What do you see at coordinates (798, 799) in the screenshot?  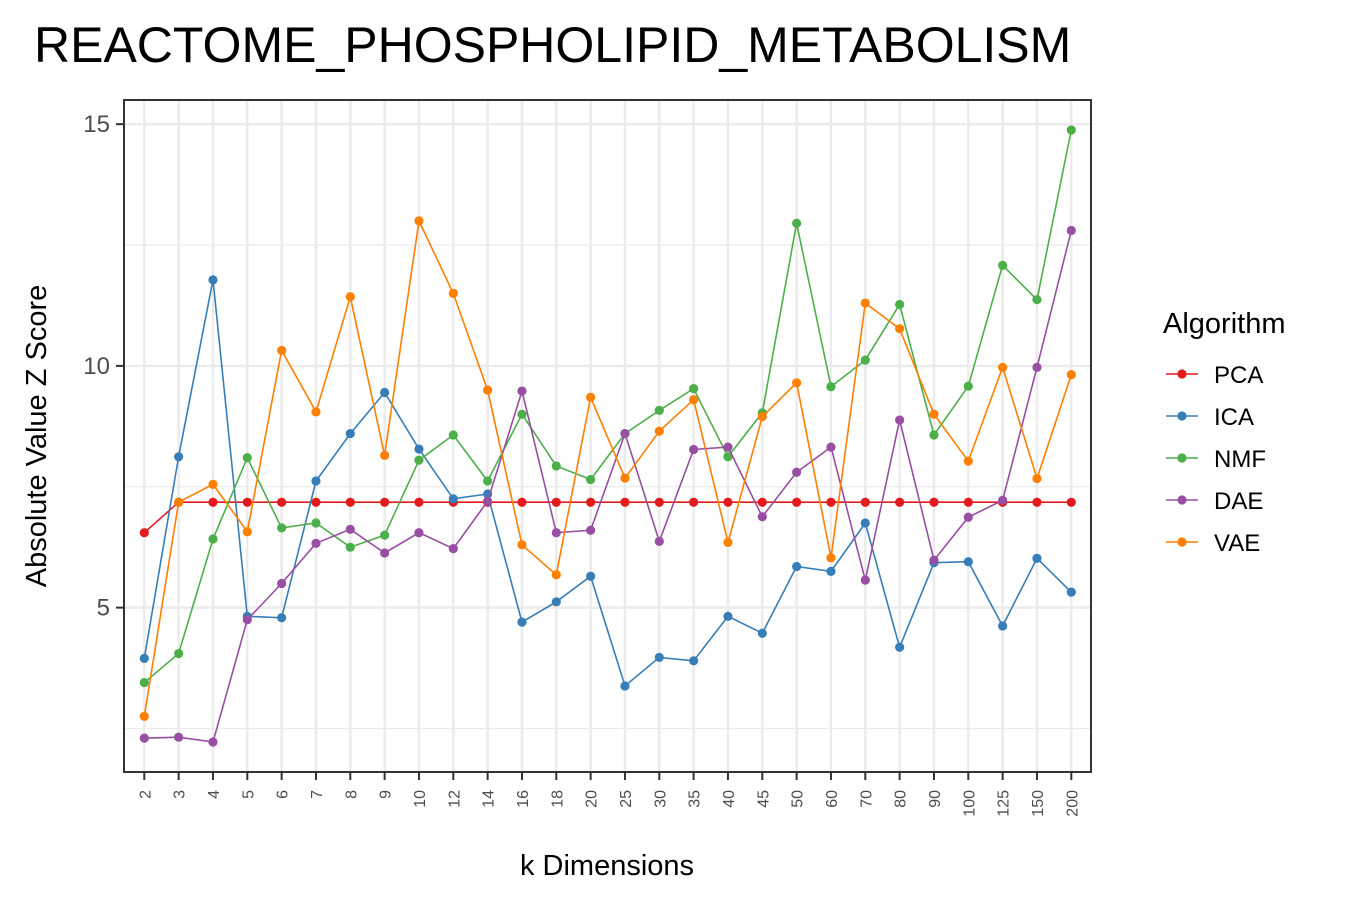 I see `x-tick-label: 50` at bounding box center [798, 799].